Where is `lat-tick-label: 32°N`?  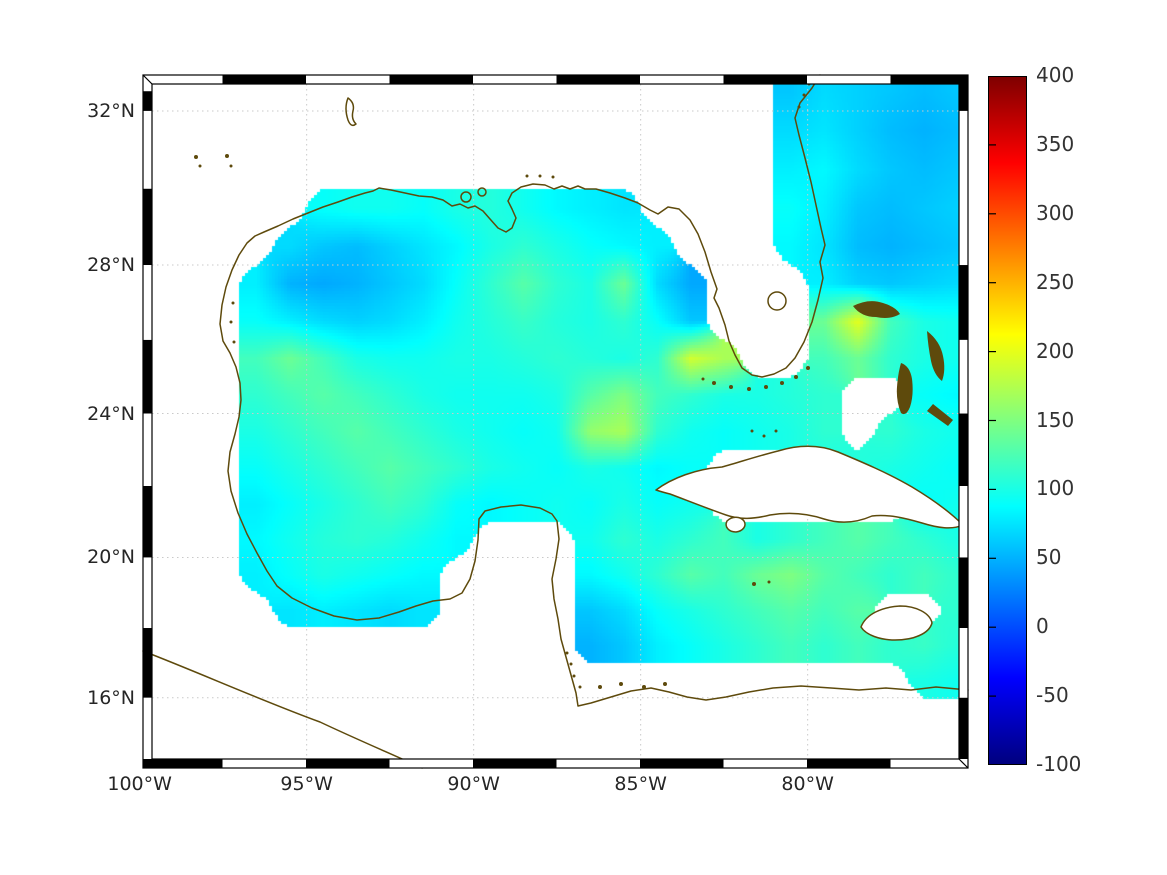 lat-tick-label: 32°N is located at coordinates (111, 110).